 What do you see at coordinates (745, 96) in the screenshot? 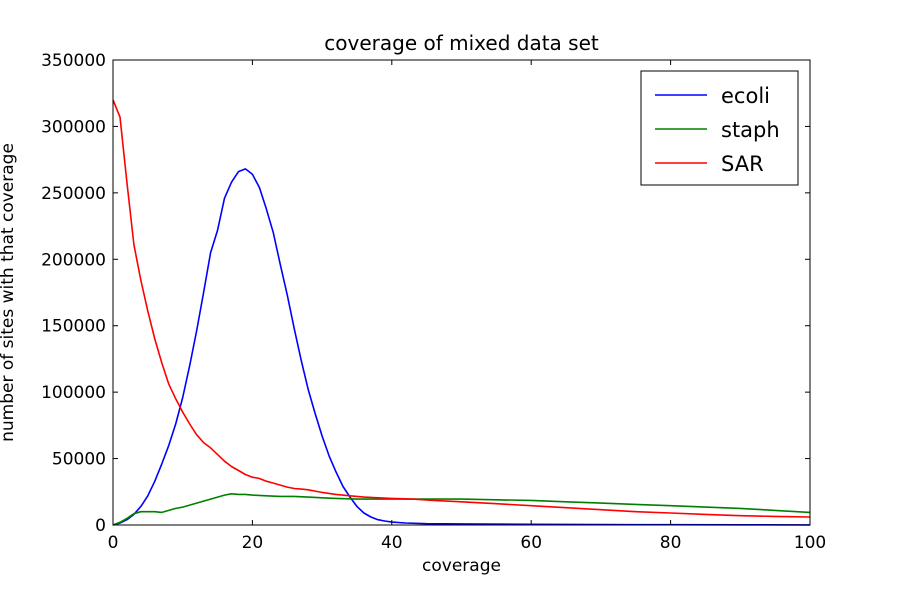
I see `legend-label-ecoli: ecoli` at bounding box center [745, 96].